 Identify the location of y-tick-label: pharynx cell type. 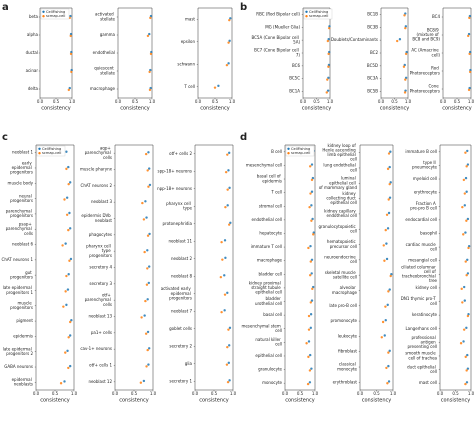
(179, 206).